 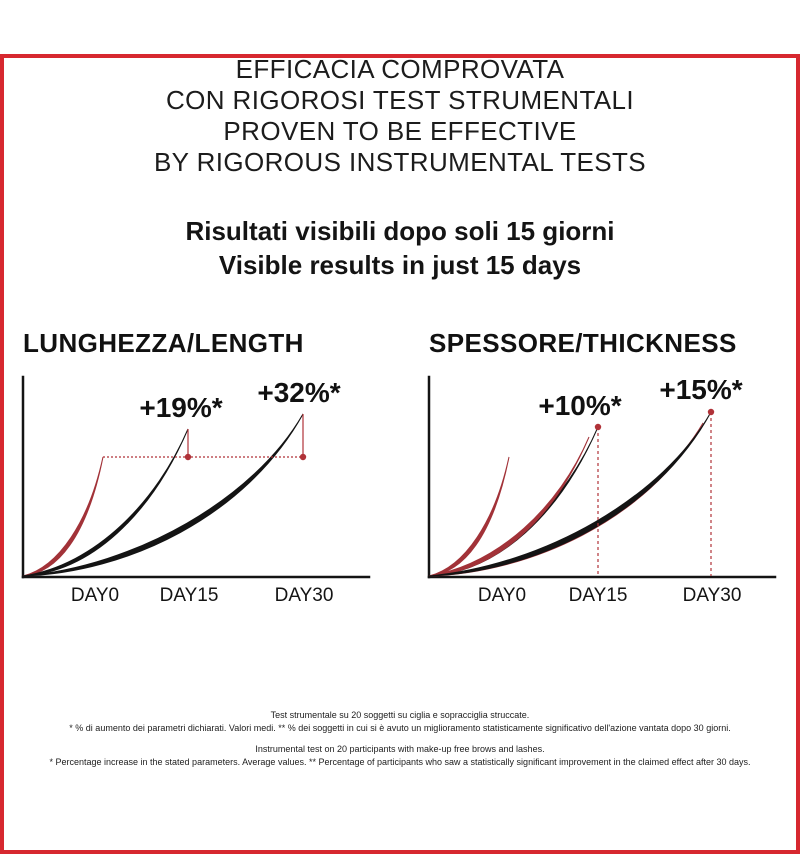 What do you see at coordinates (400, 131) in the screenshot?
I see `title-line: PROVEN TO BE EFFECTIVE` at bounding box center [400, 131].